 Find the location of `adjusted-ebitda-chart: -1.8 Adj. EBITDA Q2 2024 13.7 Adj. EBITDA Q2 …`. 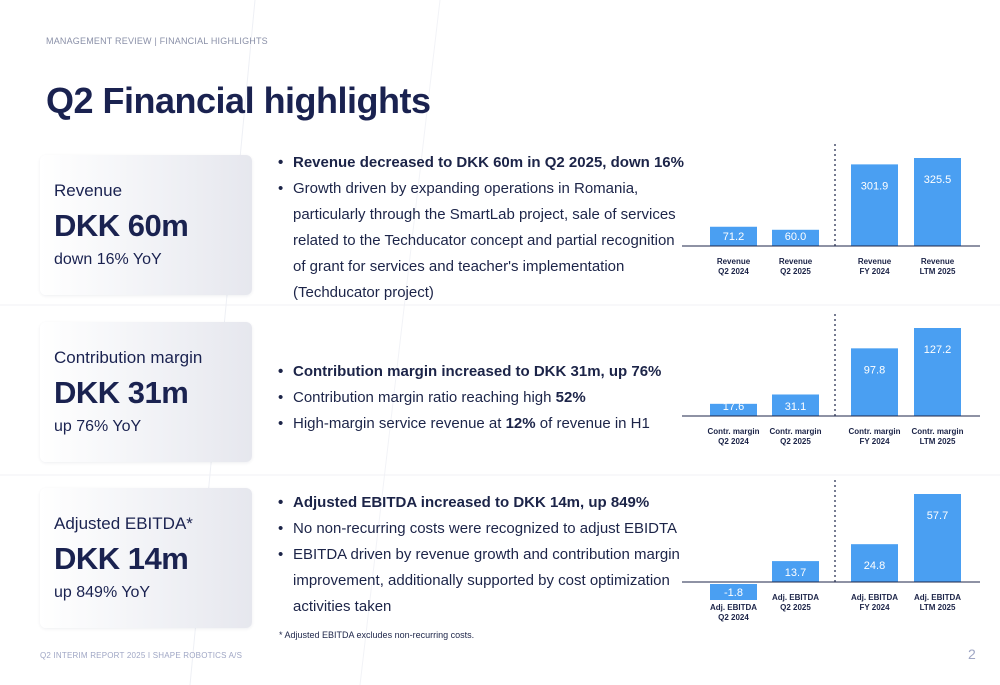

adjusted-ebitda-chart: -1.8 Adj. EBITDA Q2 2024 13.7 Adj. EBITDA Q2 … is located at coordinates (835, 553).